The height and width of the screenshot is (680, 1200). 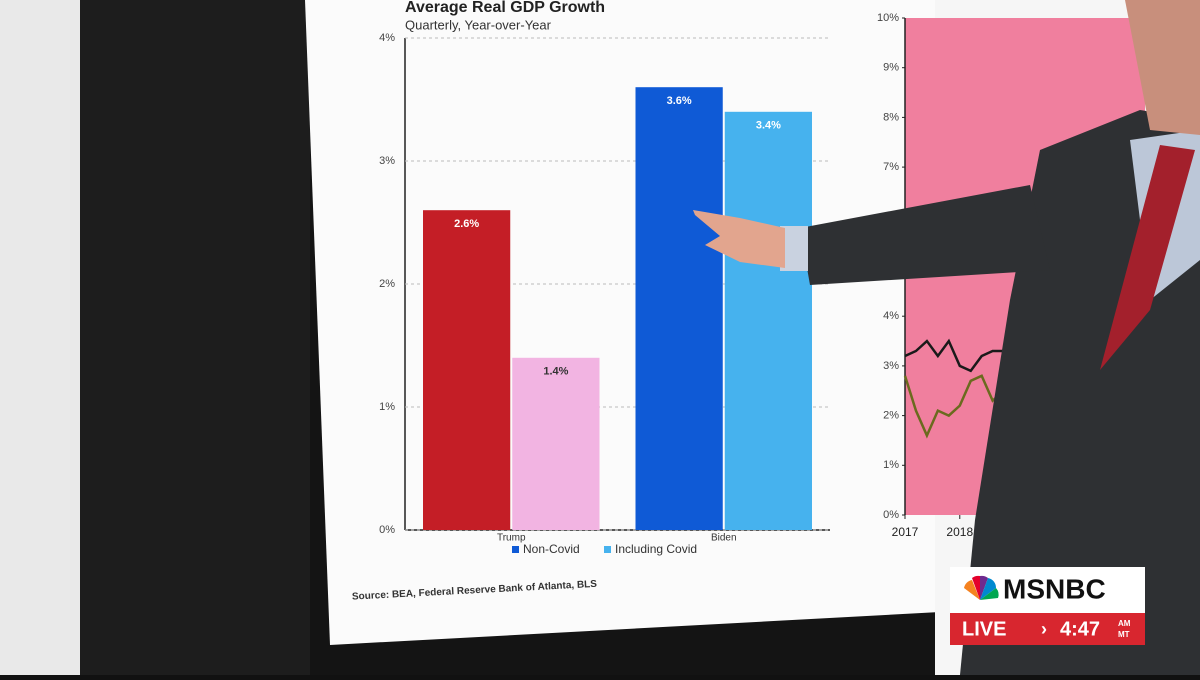 I want to click on y-tick-label: 10%, so click(x=888, y=18).